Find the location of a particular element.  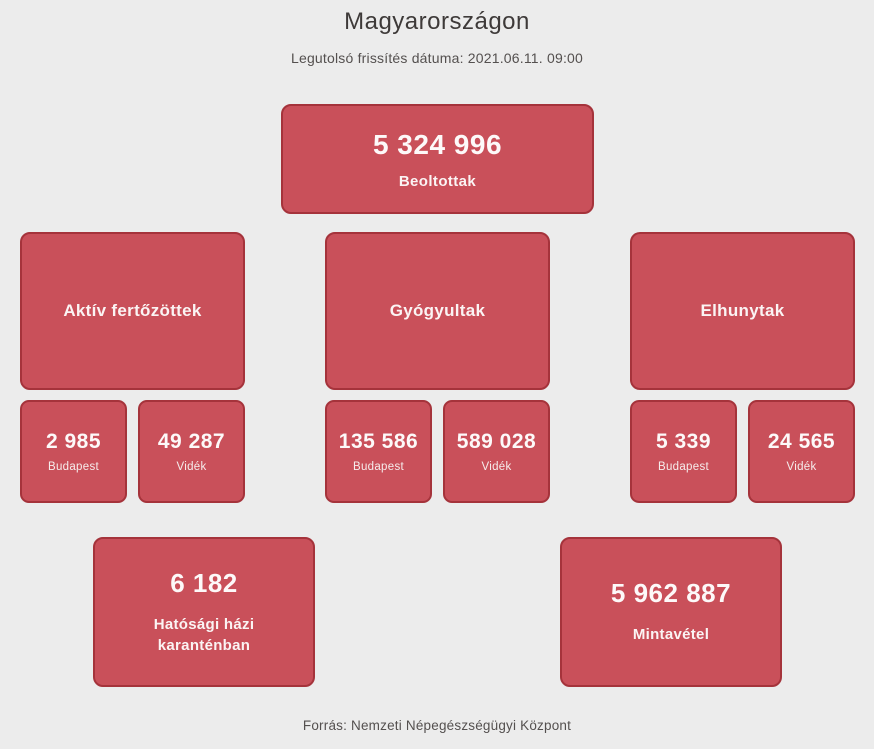

deceased-countryside-label: Vidék is located at coordinates (801, 467).